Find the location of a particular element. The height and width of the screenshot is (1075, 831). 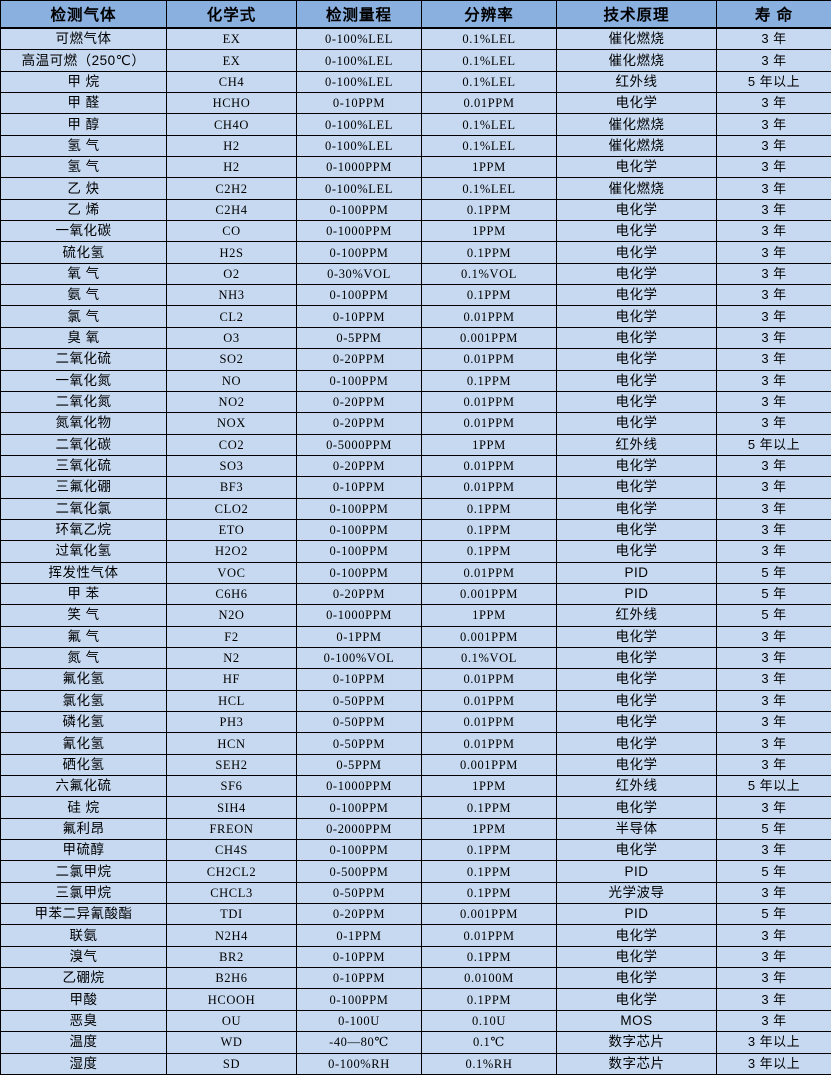

cell-formula: ETO is located at coordinates (231, 530).